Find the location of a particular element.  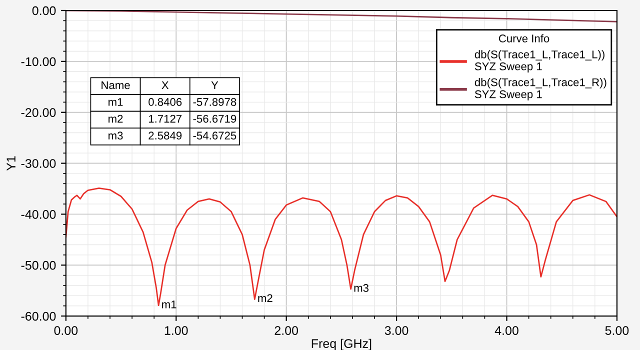

y-tick-label: 0.00 is located at coordinates (44, 11).